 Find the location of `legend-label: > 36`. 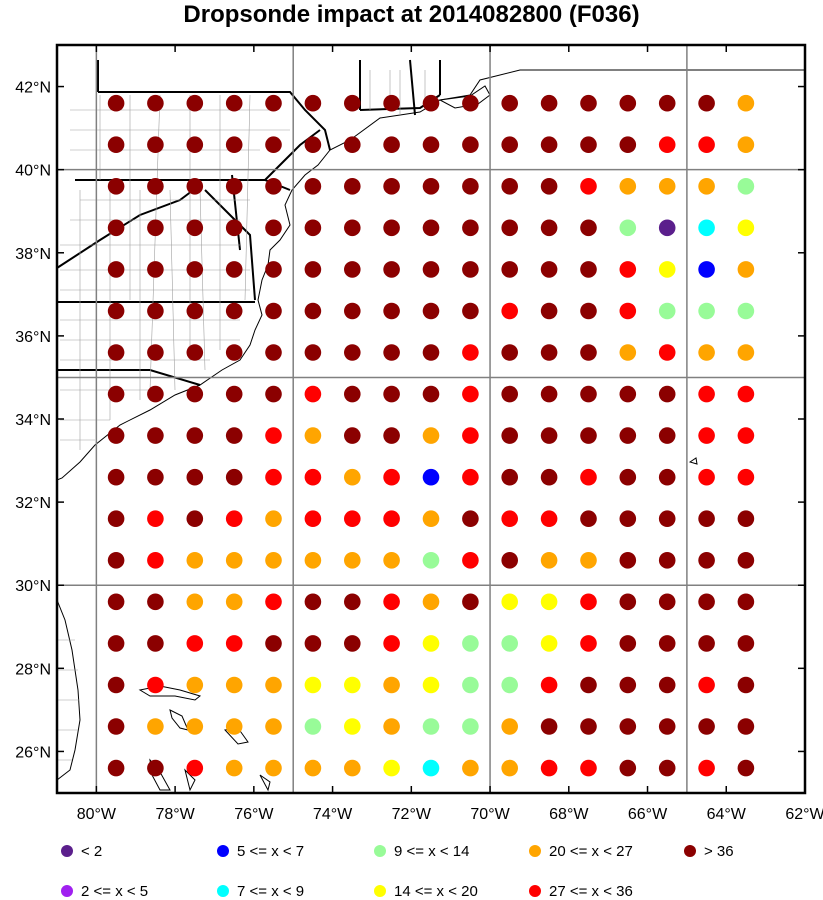

legend-label: > 36 is located at coordinates (719, 851).